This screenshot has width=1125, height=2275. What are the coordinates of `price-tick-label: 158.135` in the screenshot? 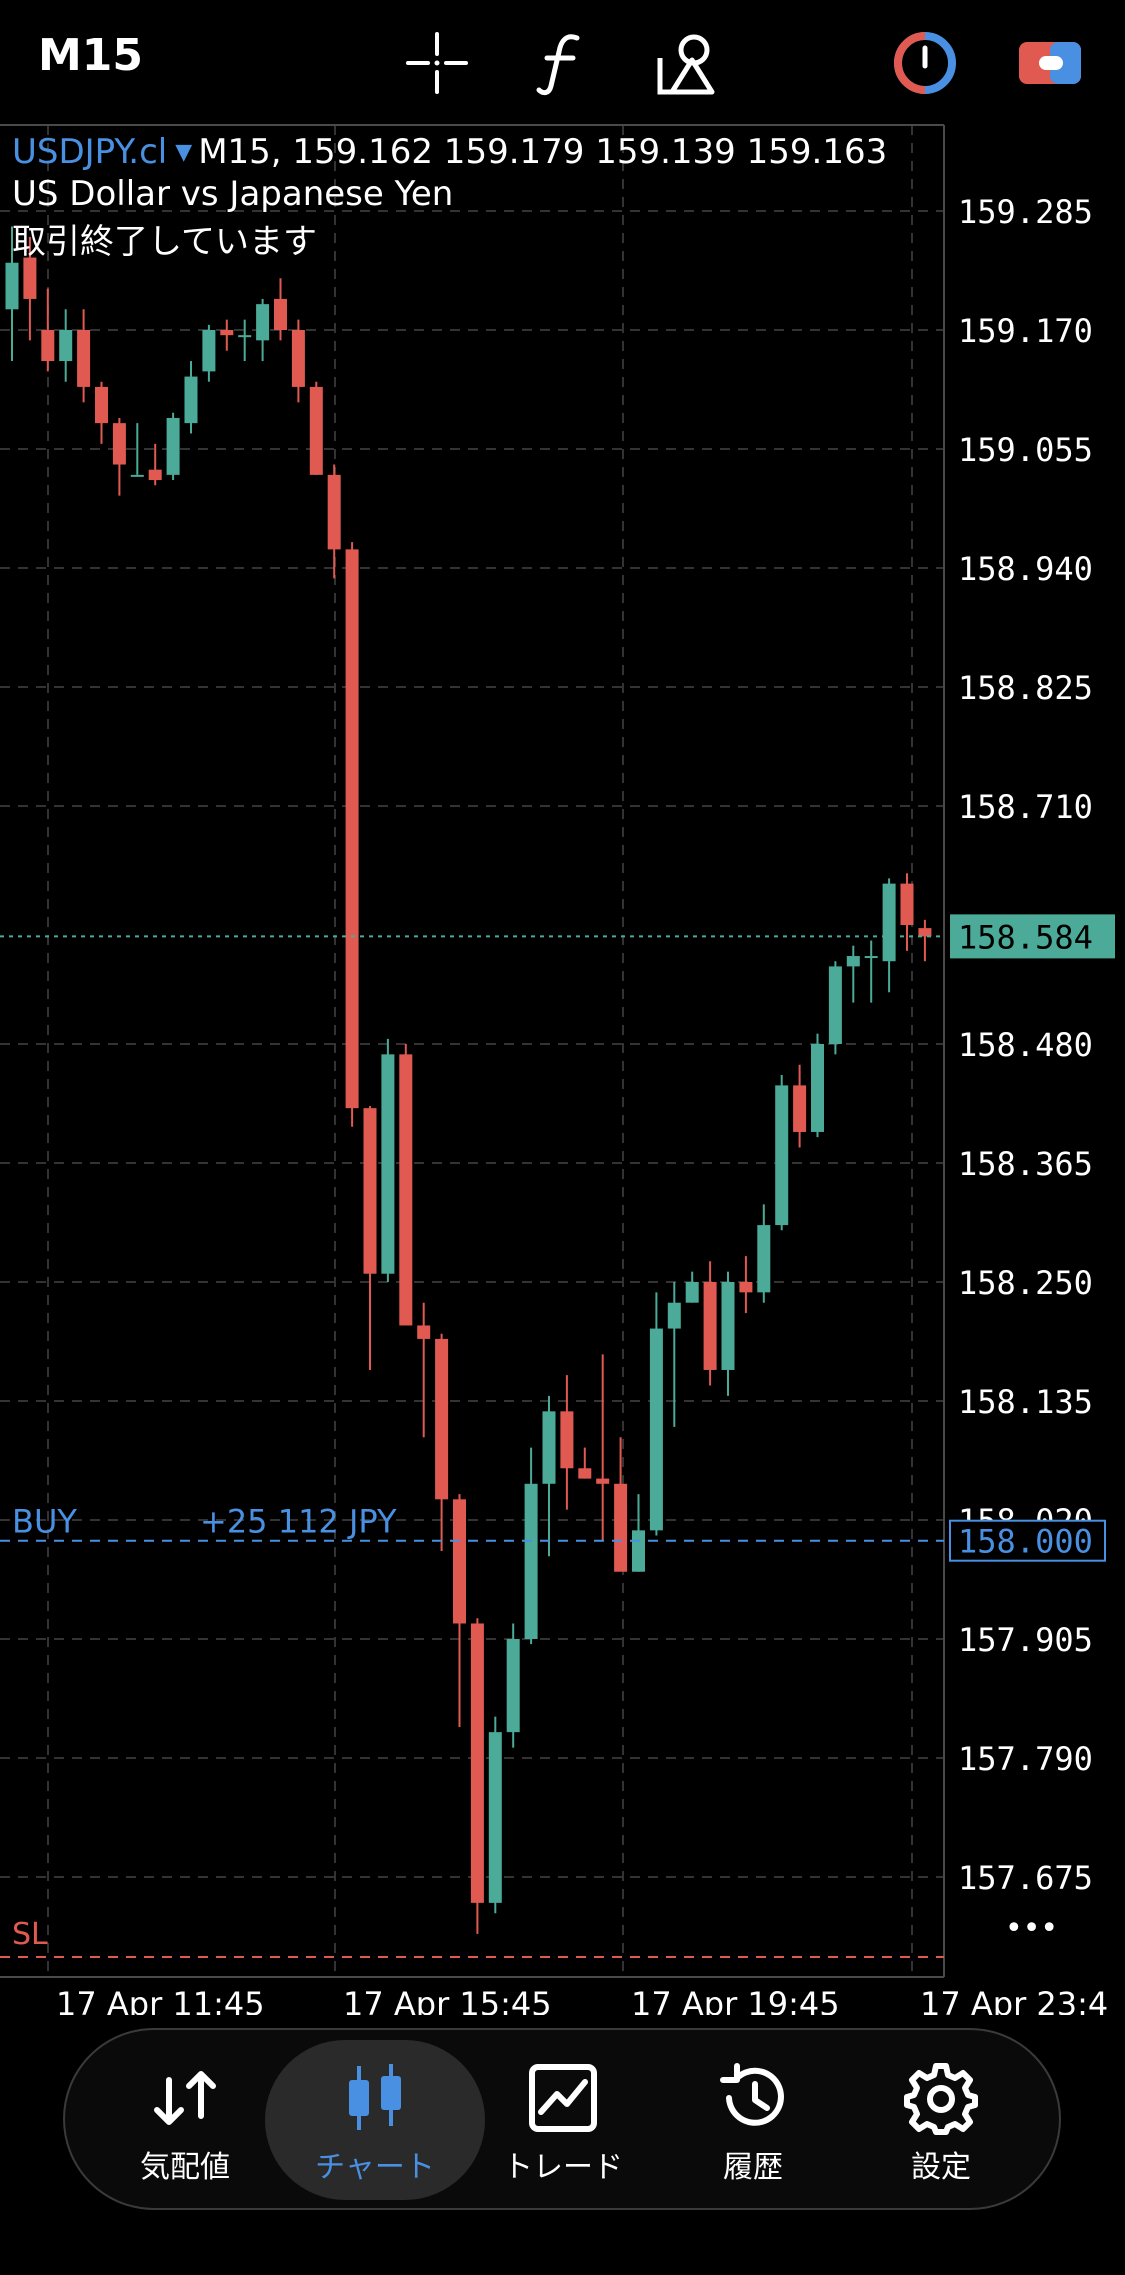 It's located at (1025, 1402).